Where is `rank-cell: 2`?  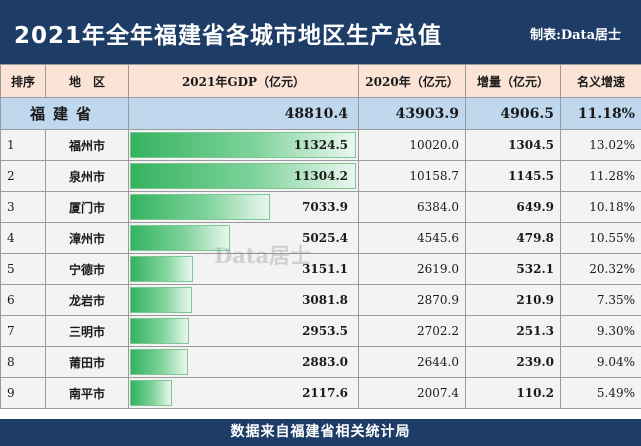 rank-cell: 2 is located at coordinates (23, 176).